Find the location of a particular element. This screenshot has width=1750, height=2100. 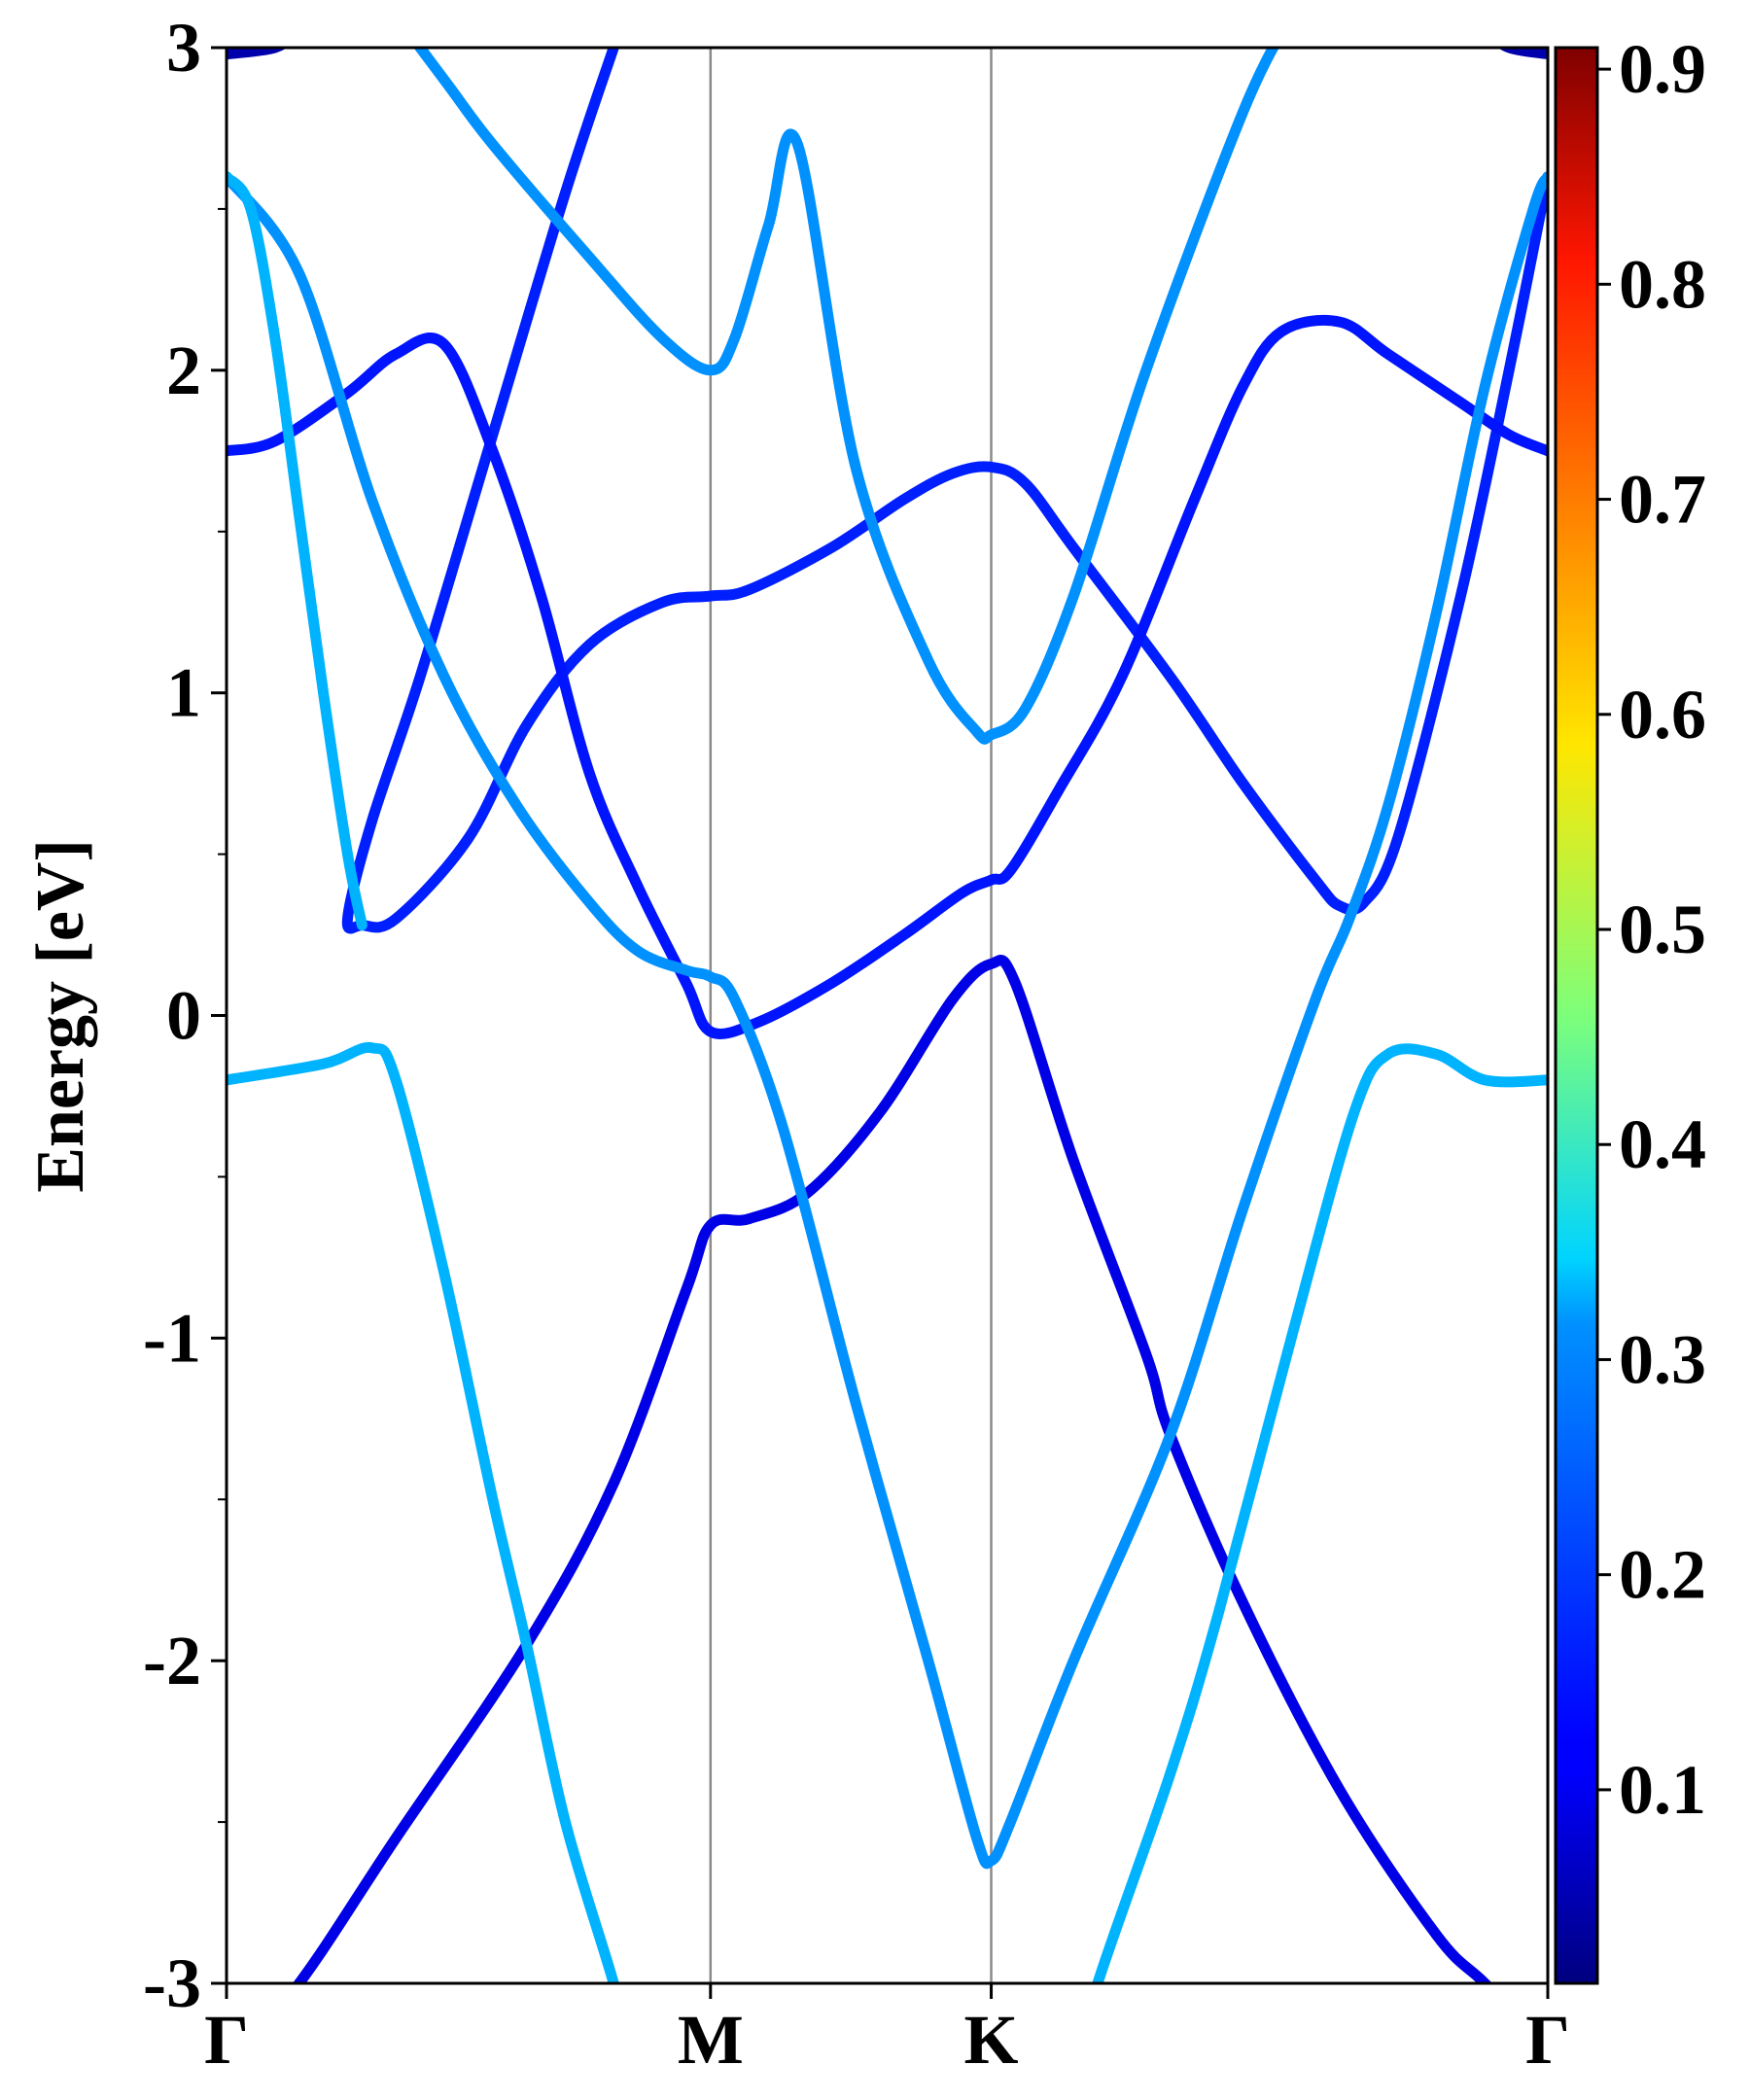

colorbar-ticks: 0.9 0.8 0.7 0.6 0.5 0.4 0.3 0.2 0.1 is located at coordinates (1651, 929).